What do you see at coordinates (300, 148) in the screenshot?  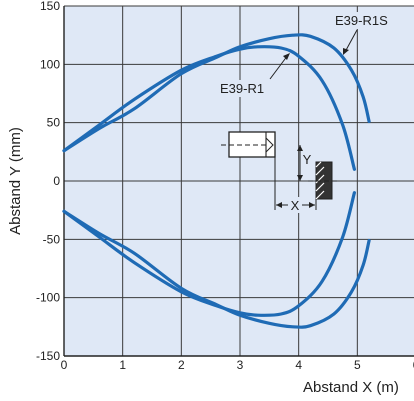 I see `y-arrow-top` at bounding box center [300, 148].